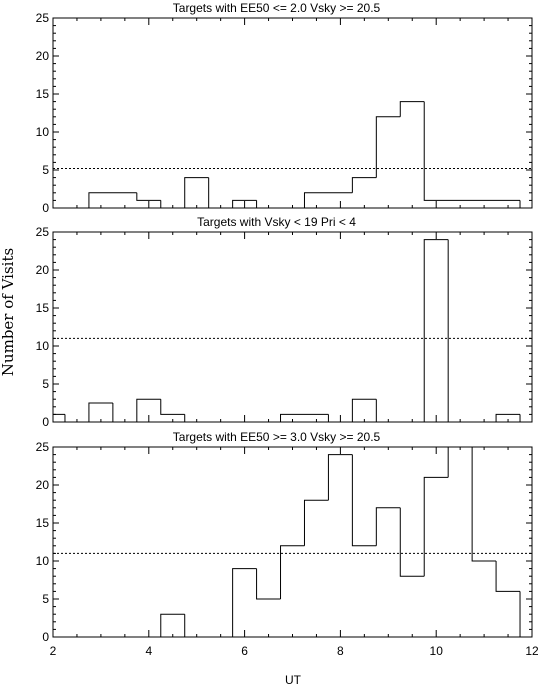 This screenshot has width=538, height=688. Describe the element at coordinates (277, 8) in the screenshot. I see `panel-title: Targets with EE50 <= 2.0 Vsky >= 20.5` at that location.